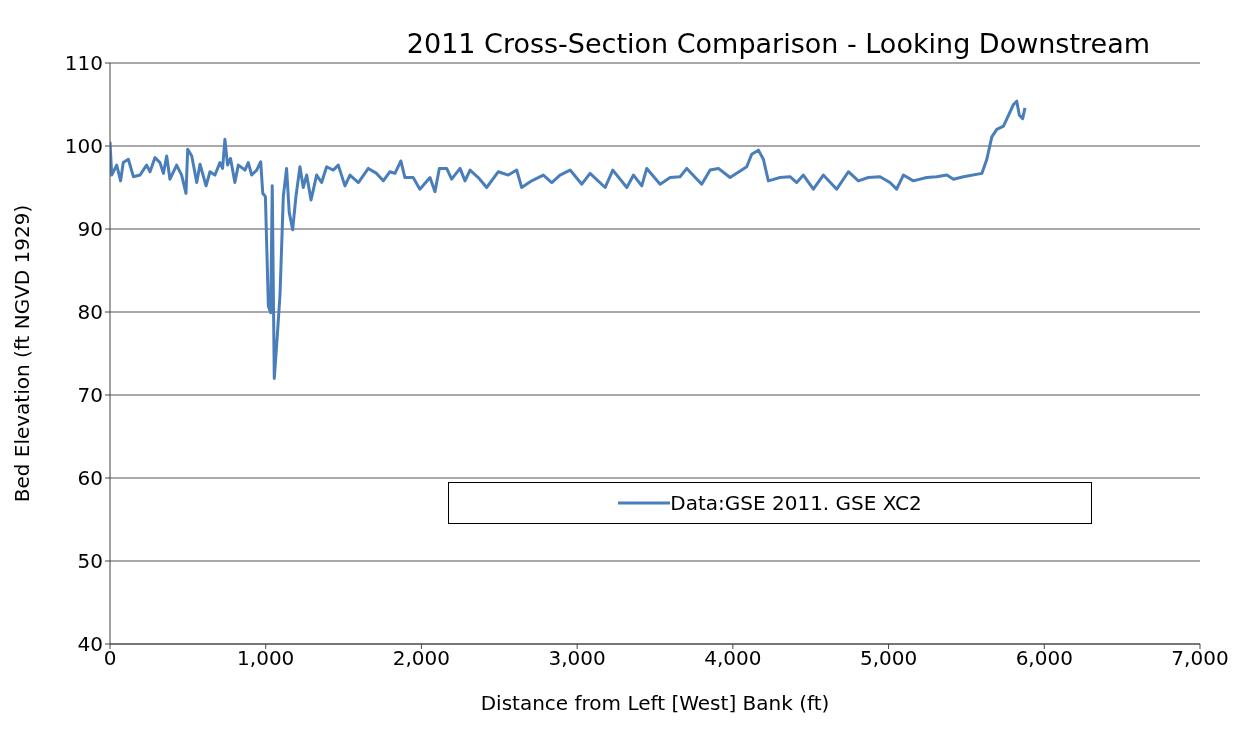 The height and width of the screenshot is (742, 1250). I want to click on y-tick-label: 50, so click(90, 561).